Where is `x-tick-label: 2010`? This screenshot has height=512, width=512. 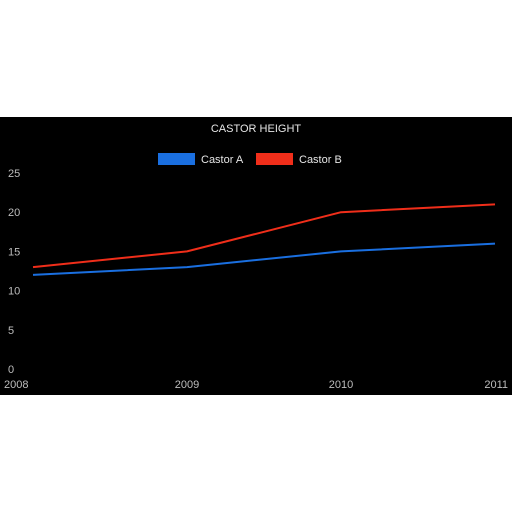
x-tick-label: 2010 is located at coordinates (341, 385).